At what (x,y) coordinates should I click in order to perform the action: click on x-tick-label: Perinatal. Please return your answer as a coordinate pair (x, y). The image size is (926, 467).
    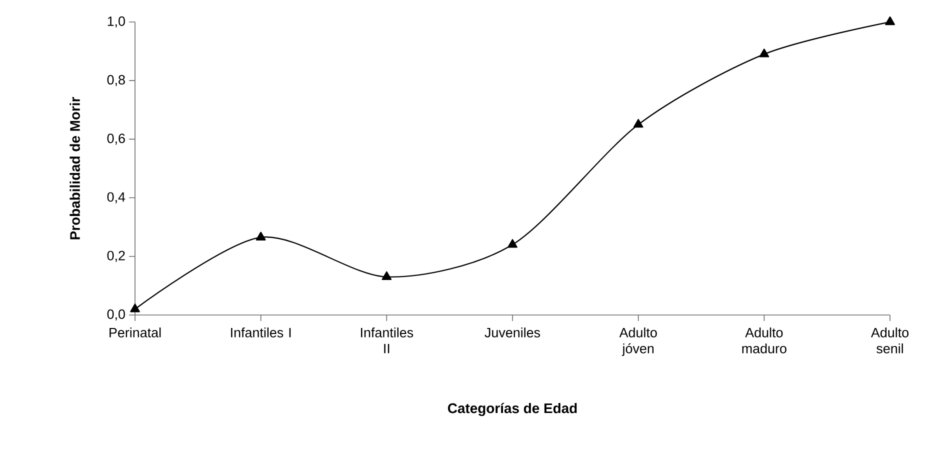
    Looking at the image, I should click on (135, 333).